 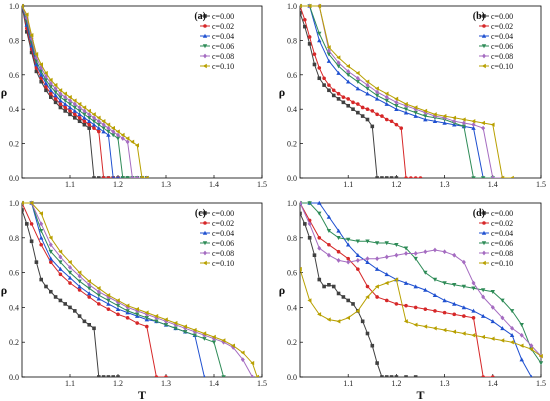 What do you see at coordinates (223, 263) in the screenshot?
I see `legend-label: c=0.10` at bounding box center [223, 263].